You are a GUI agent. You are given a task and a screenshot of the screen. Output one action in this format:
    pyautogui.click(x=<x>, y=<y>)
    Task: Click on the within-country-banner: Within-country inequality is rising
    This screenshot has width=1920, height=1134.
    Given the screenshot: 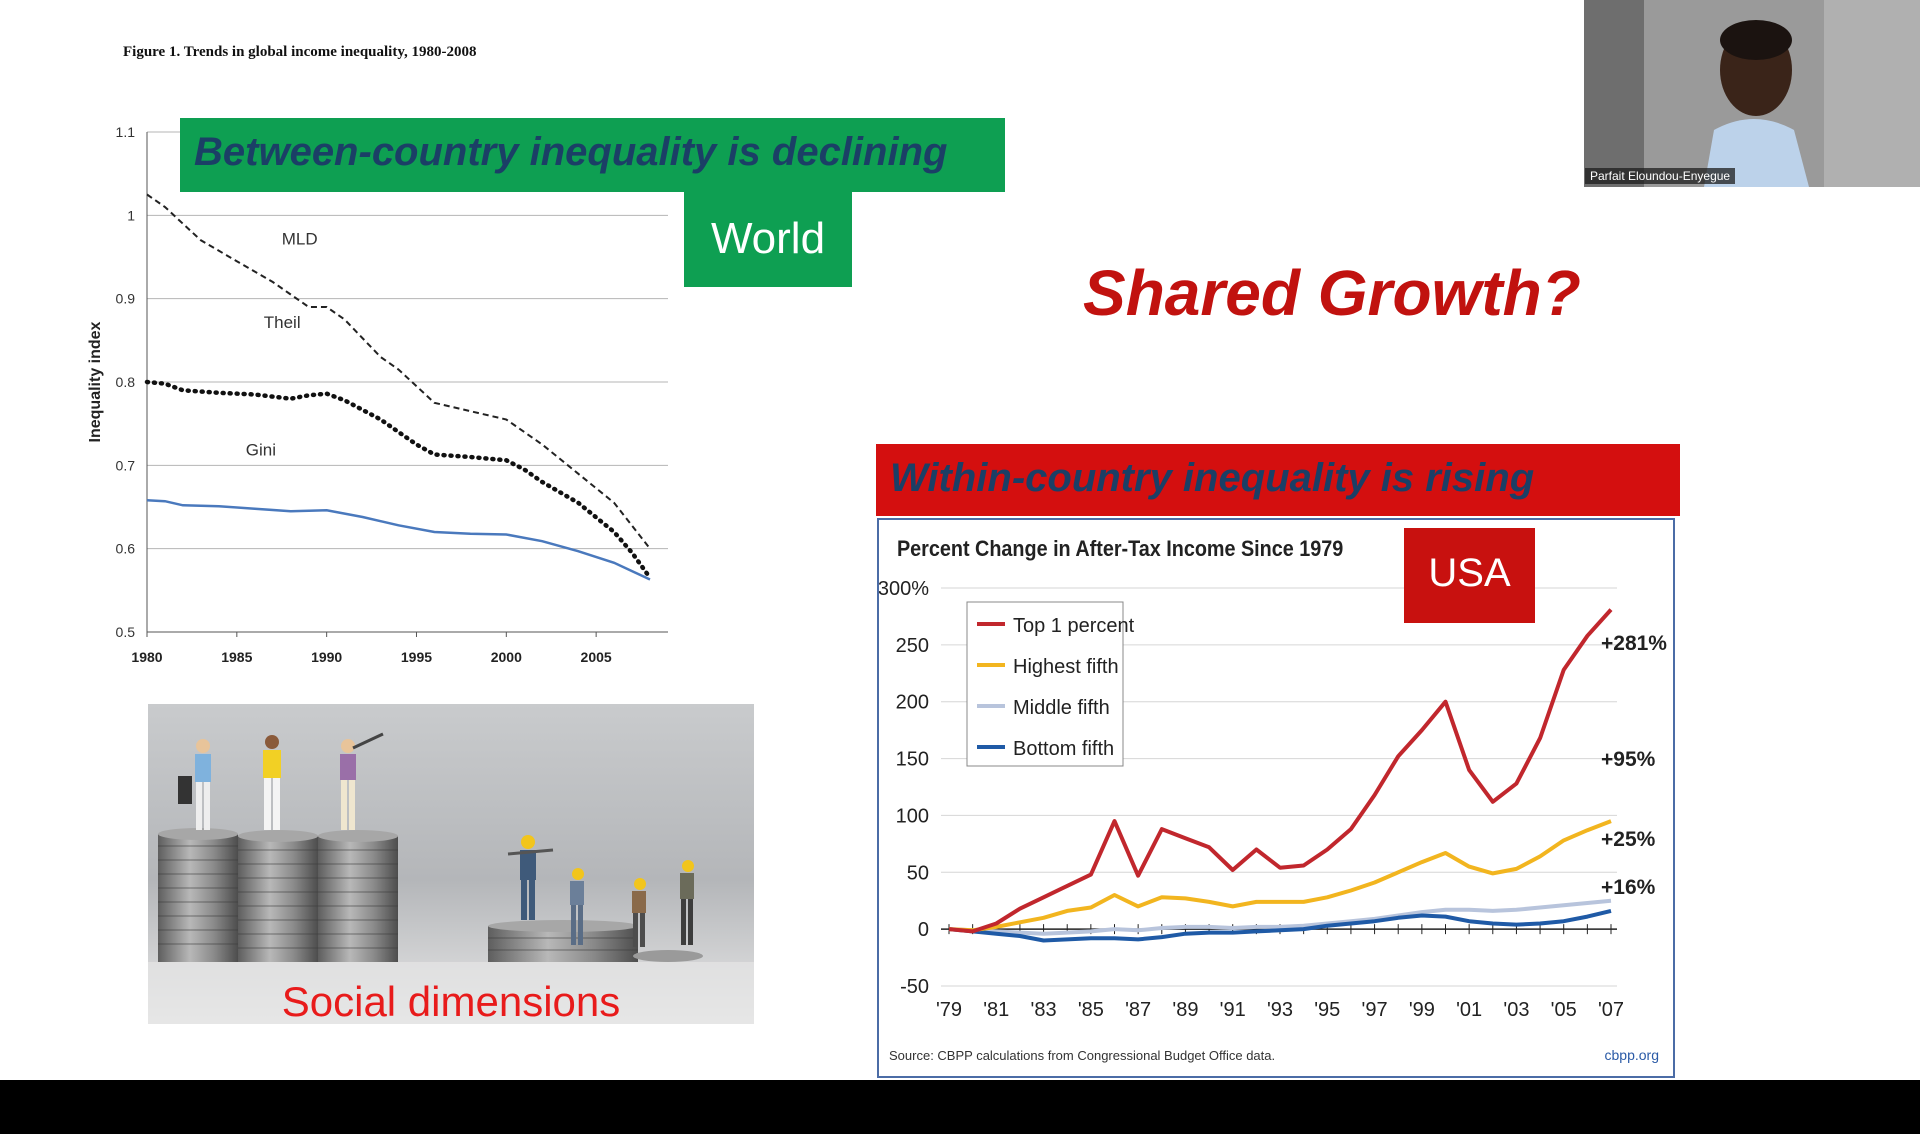 What is the action you would take?
    pyautogui.click(x=1278, y=480)
    